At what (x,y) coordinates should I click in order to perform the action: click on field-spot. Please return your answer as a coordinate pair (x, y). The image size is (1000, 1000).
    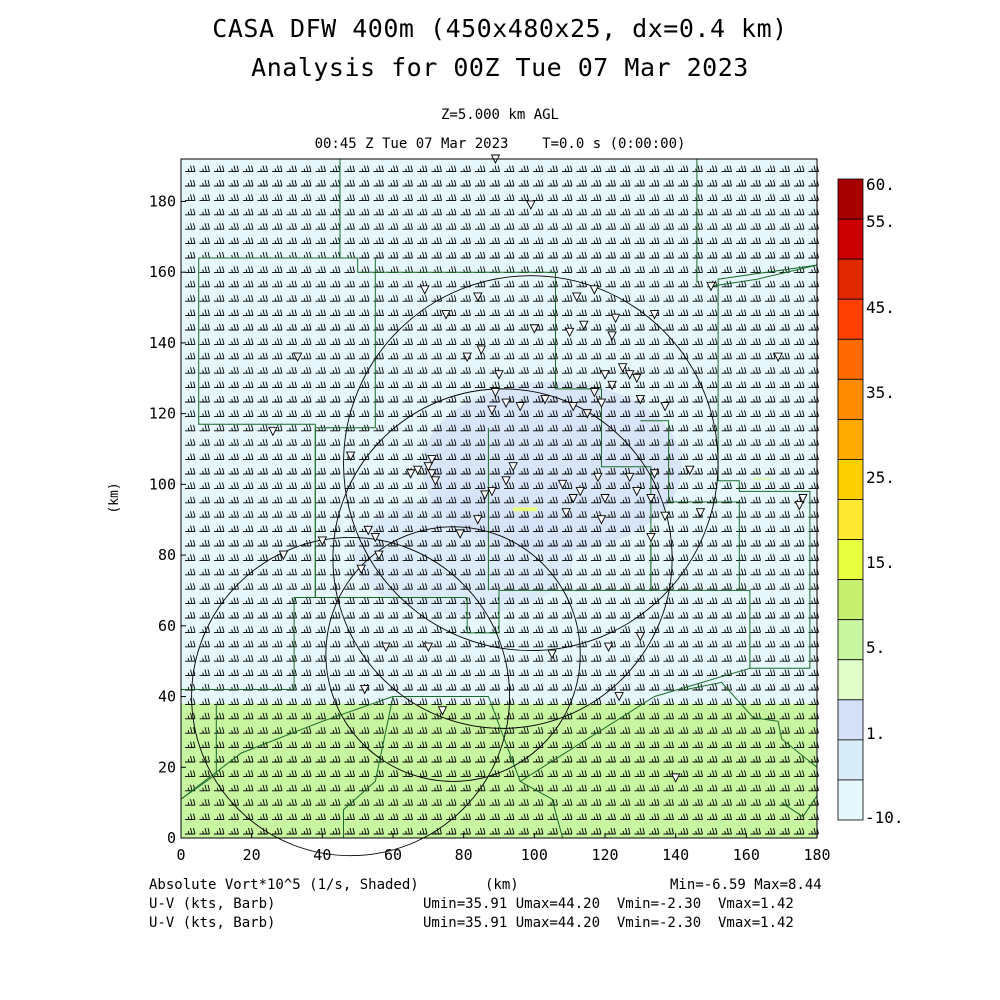
    Looking at the image, I should click on (762, 479).